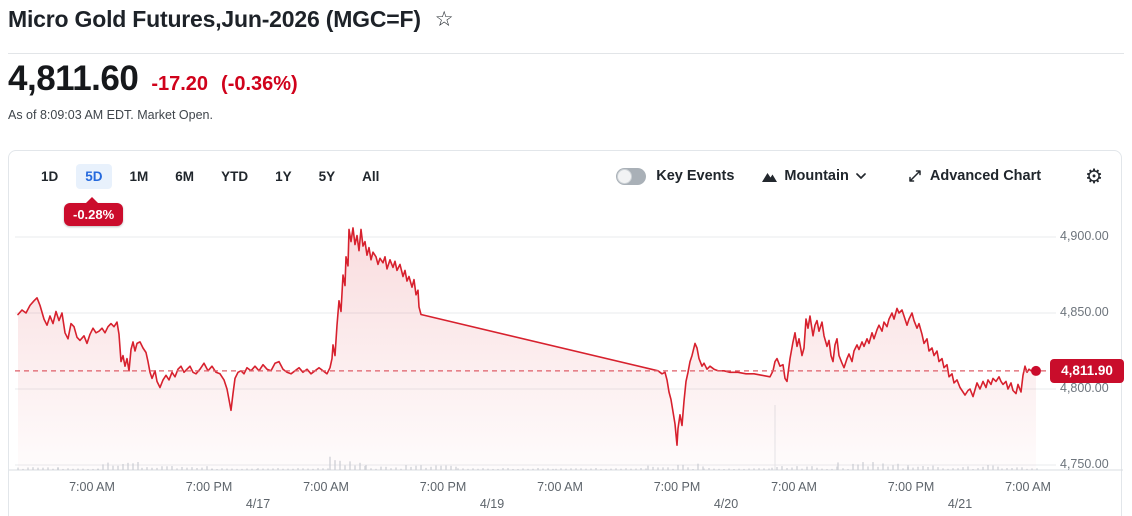 The width and height of the screenshot is (1132, 516). I want to click on range-tab-1y: 1Y, so click(283, 176).